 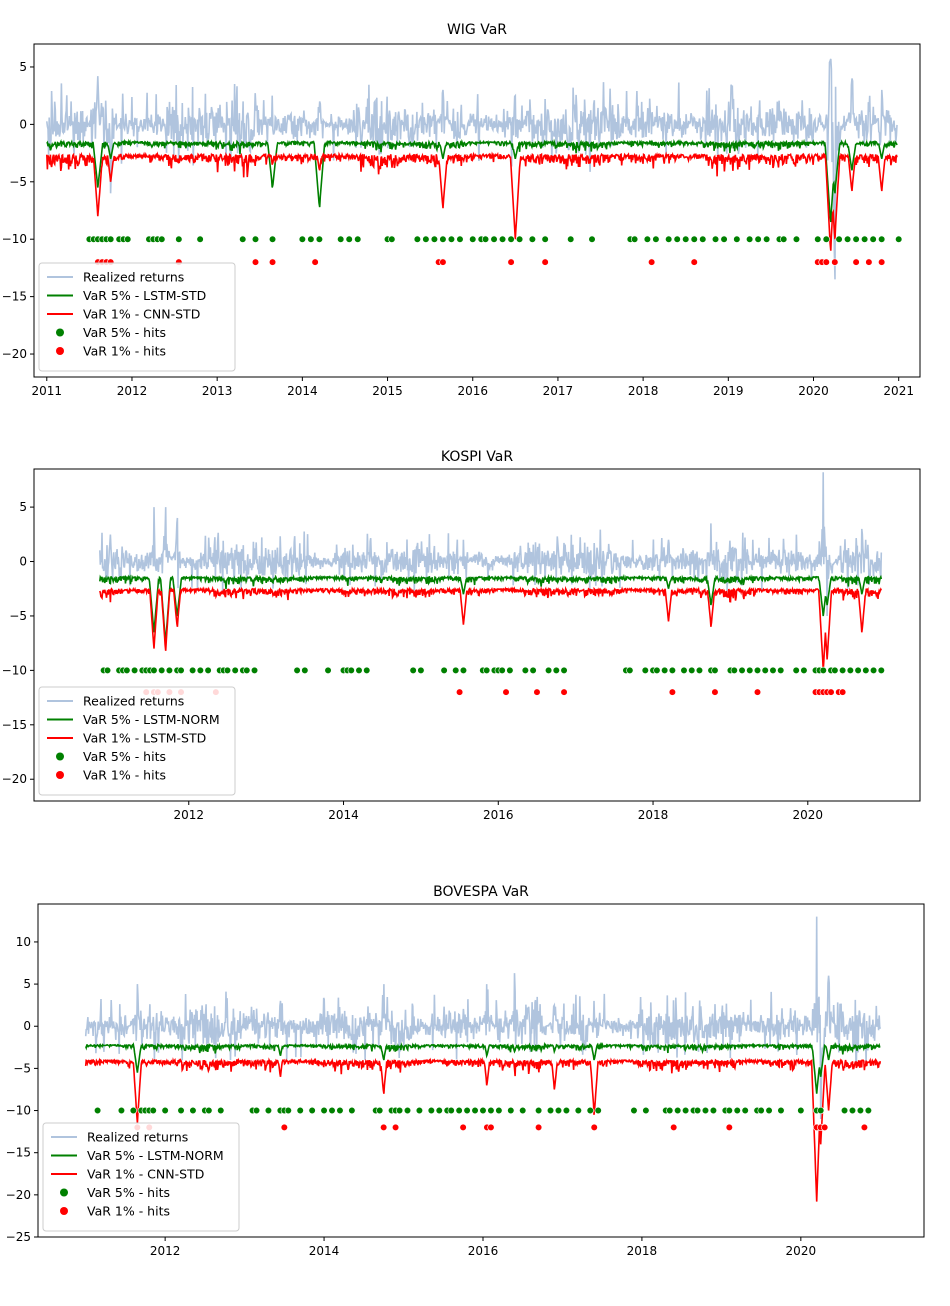 What do you see at coordinates (128, 1211) in the screenshot?
I see `legend-label: VaR 1% - hits` at bounding box center [128, 1211].